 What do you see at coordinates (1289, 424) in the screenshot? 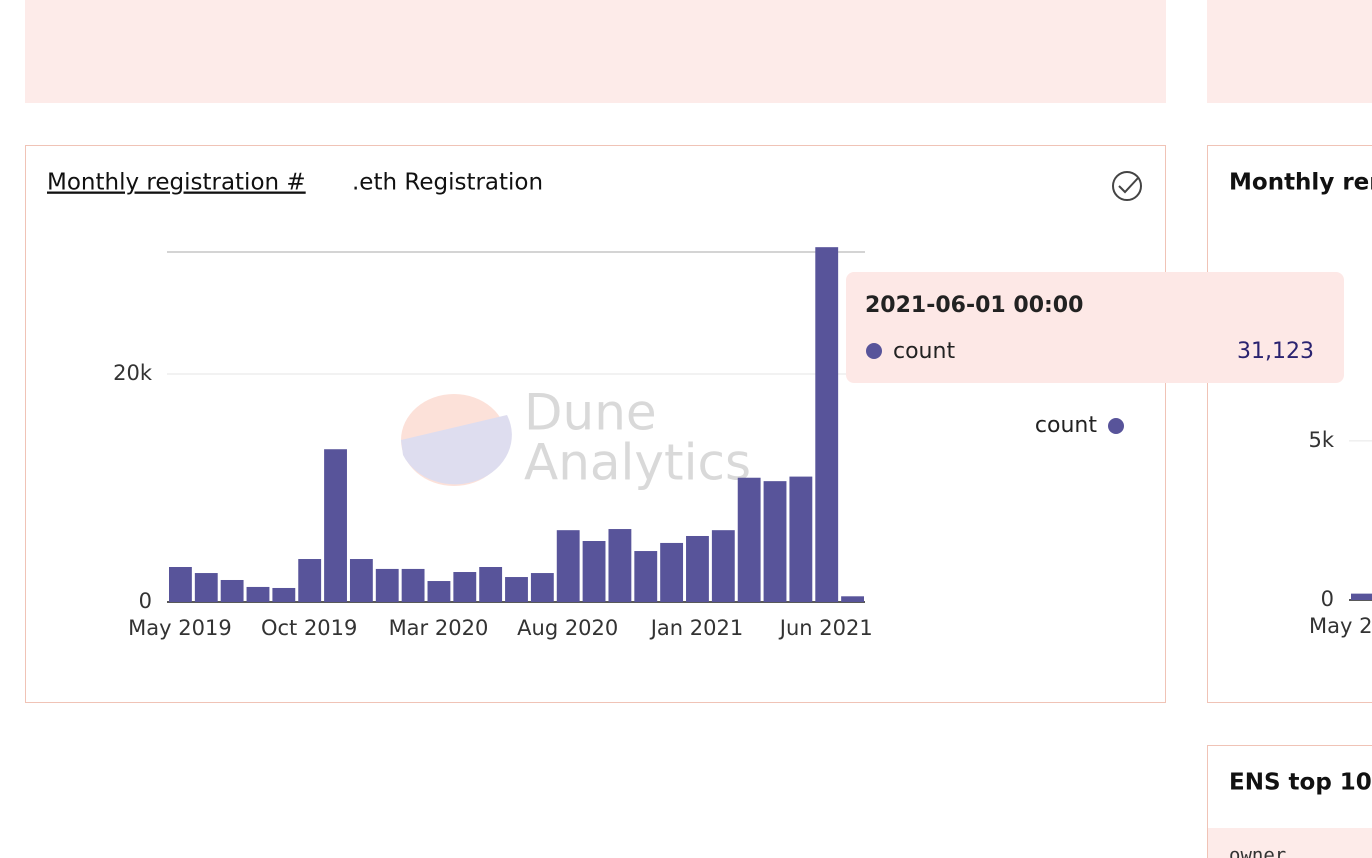
I see `chart-panel` at bounding box center [1289, 424].